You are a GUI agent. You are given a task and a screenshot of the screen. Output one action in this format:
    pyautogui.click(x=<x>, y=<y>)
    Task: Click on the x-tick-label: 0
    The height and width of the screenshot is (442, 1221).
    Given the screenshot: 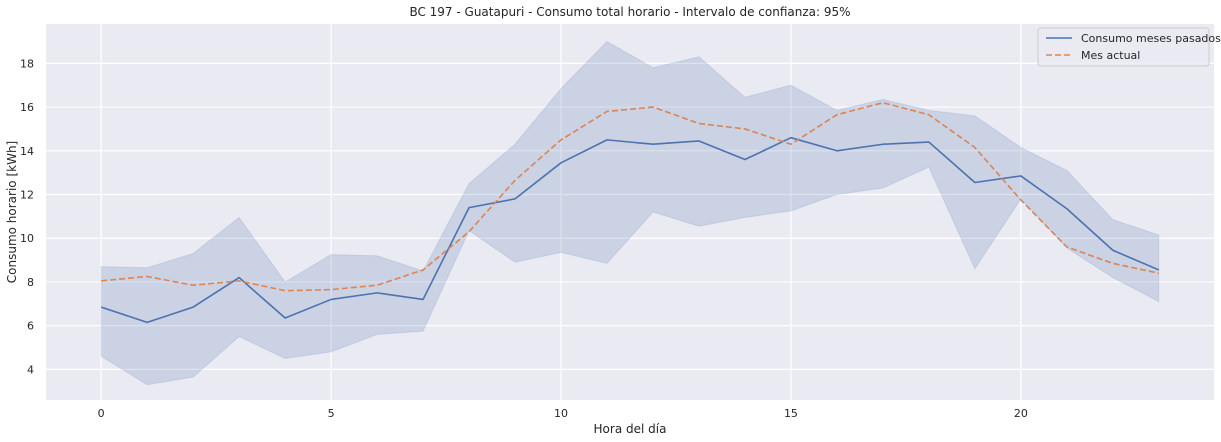 What is the action you would take?
    pyautogui.click(x=101, y=413)
    